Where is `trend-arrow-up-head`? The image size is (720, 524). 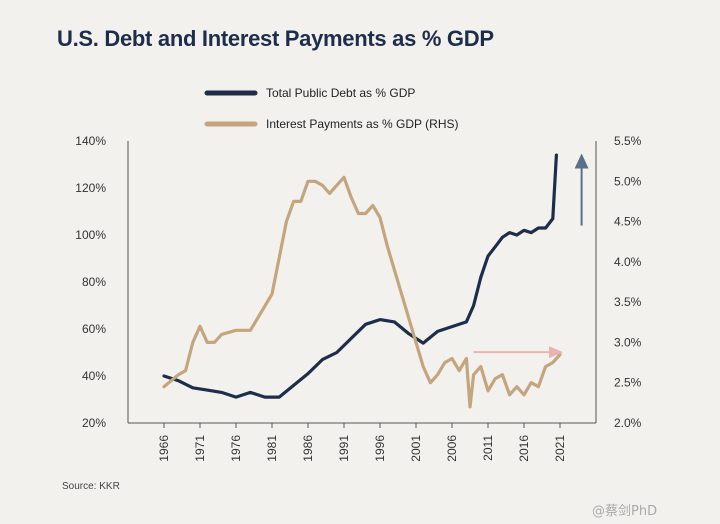
trend-arrow-up-head is located at coordinates (581, 161).